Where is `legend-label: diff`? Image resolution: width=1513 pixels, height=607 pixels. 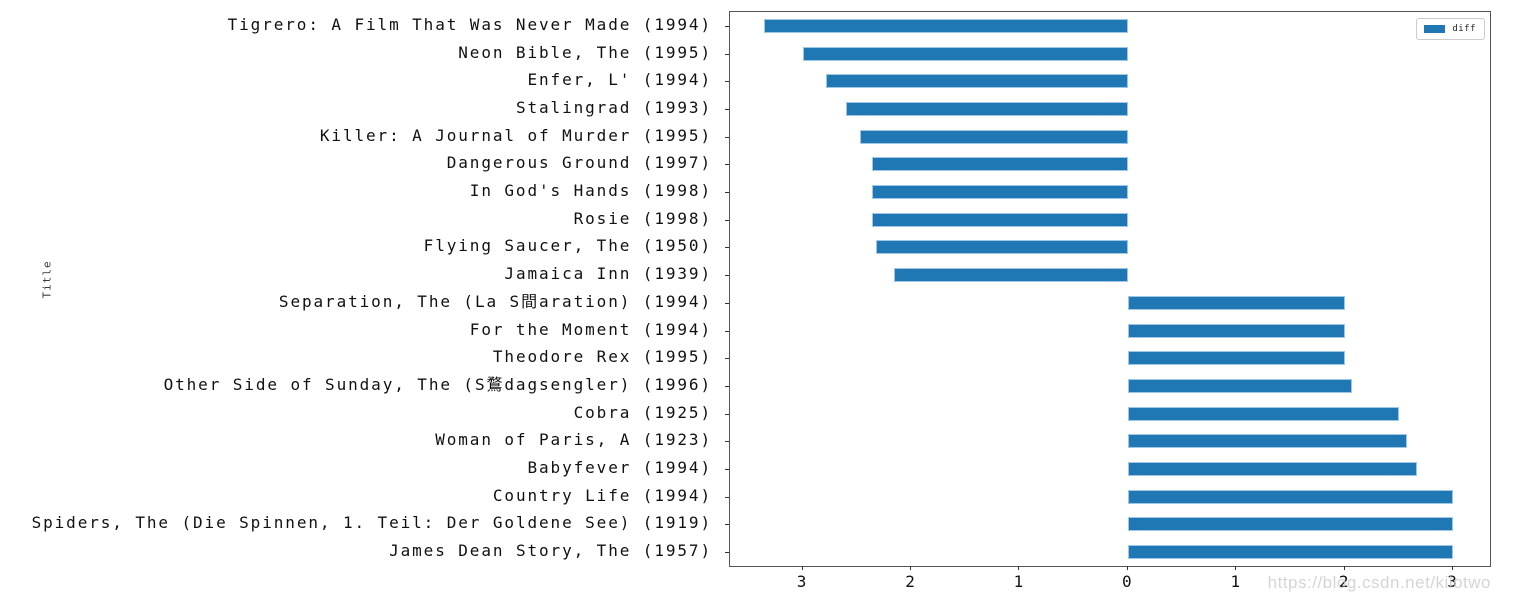 legend-label: diff is located at coordinates (1464, 29).